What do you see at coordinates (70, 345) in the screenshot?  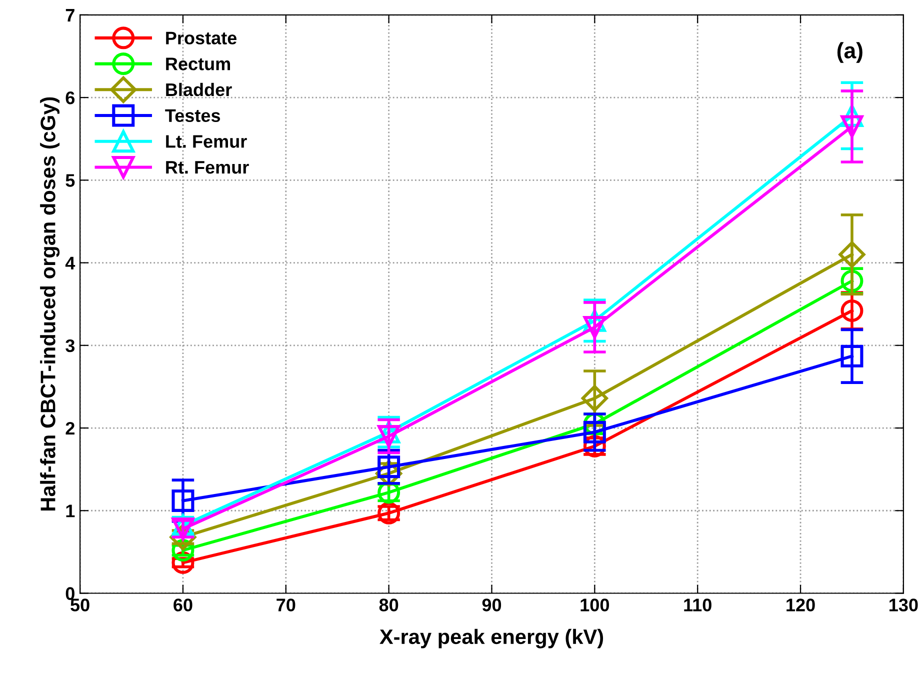 I see `y-tick-label: 3` at bounding box center [70, 345].